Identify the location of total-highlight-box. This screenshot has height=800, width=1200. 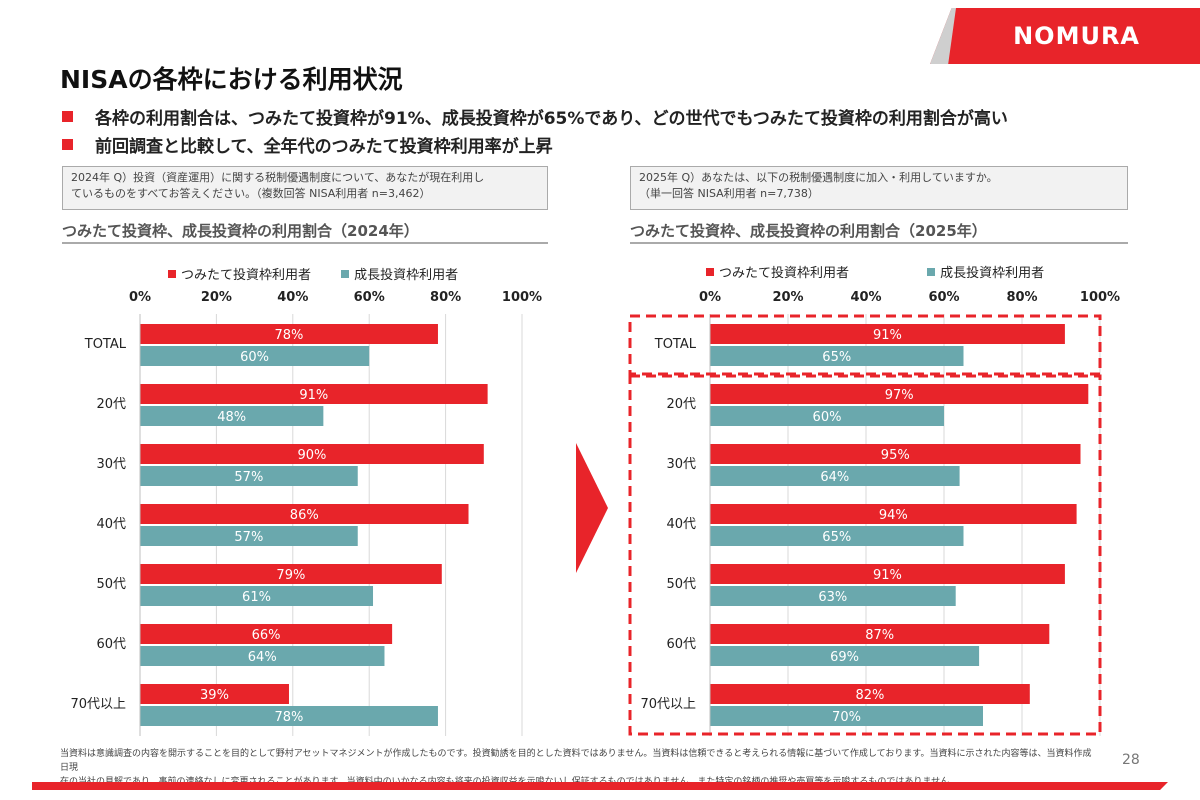
(865, 345).